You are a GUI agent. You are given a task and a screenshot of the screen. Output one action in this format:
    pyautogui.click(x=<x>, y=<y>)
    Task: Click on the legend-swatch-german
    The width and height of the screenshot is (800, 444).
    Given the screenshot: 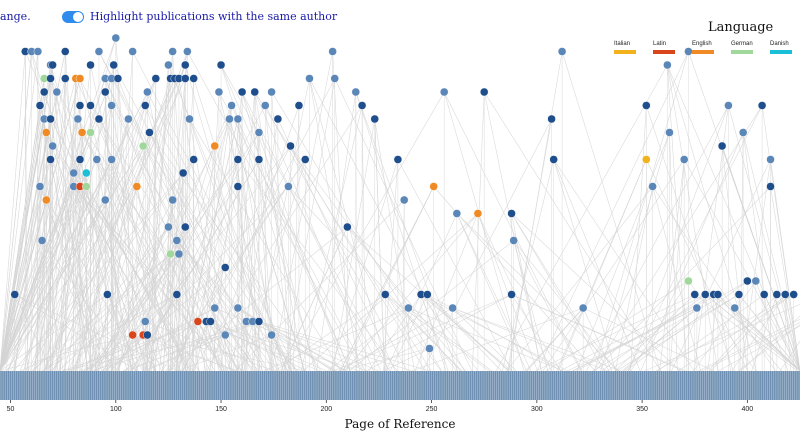 What is the action you would take?
    pyautogui.click(x=742, y=52)
    